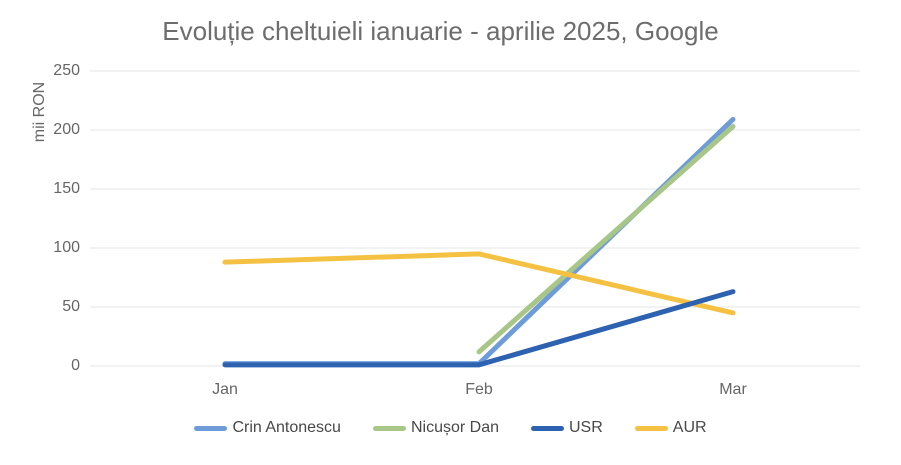 The height and width of the screenshot is (465, 901). Describe the element at coordinates (66, 188) in the screenshot. I see `y-tick-label: 150` at that location.